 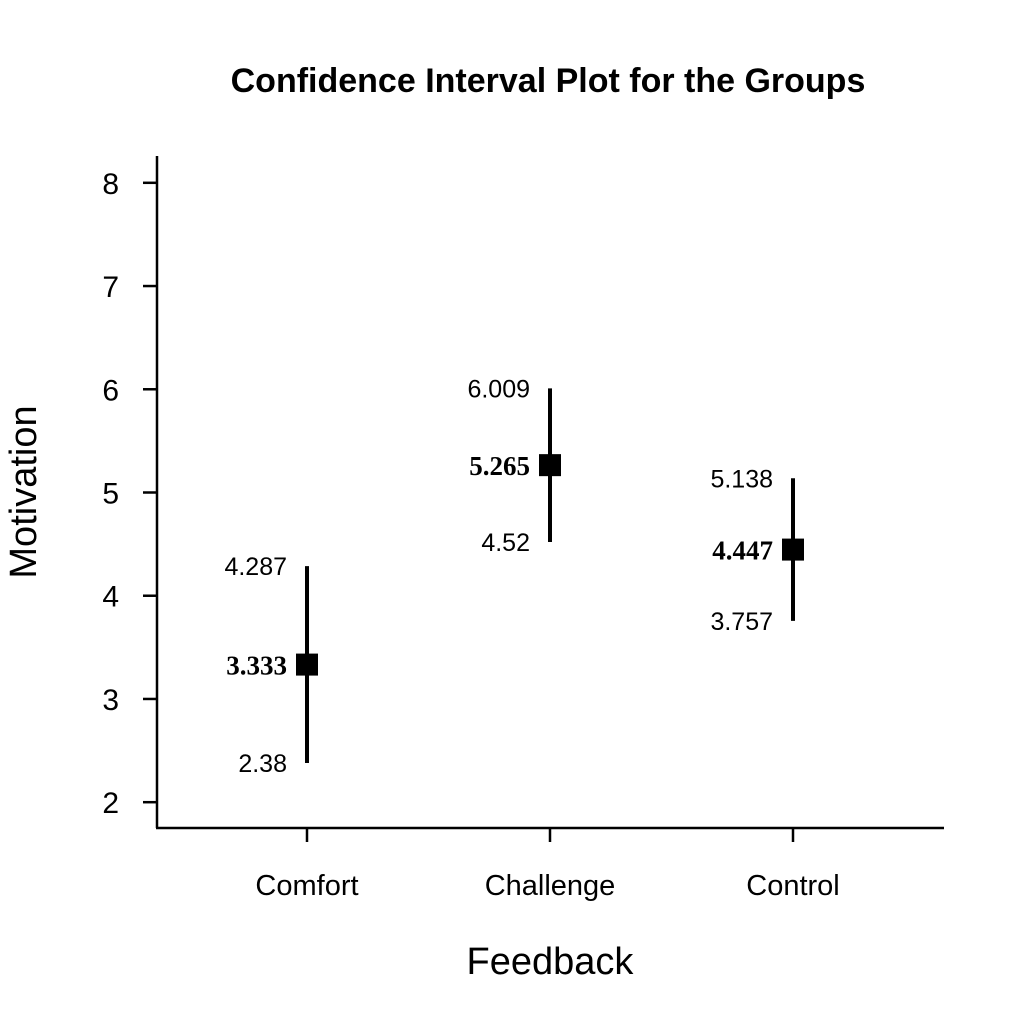 What do you see at coordinates (551, 962) in the screenshot?
I see `x-axis-title: Feedback` at bounding box center [551, 962].